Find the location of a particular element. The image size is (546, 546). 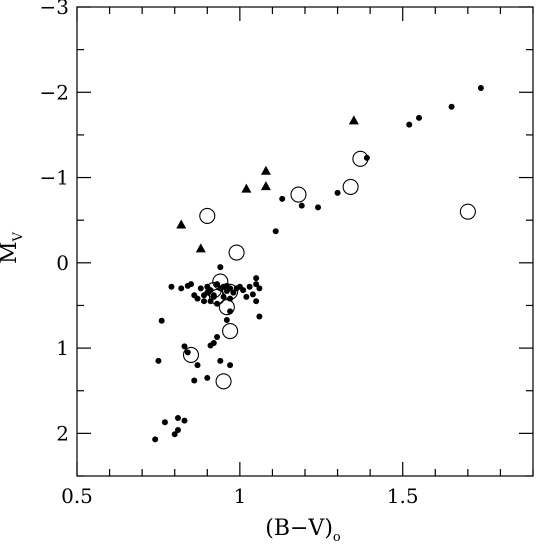

y-tick-label: 2 is located at coordinates (62, 433).